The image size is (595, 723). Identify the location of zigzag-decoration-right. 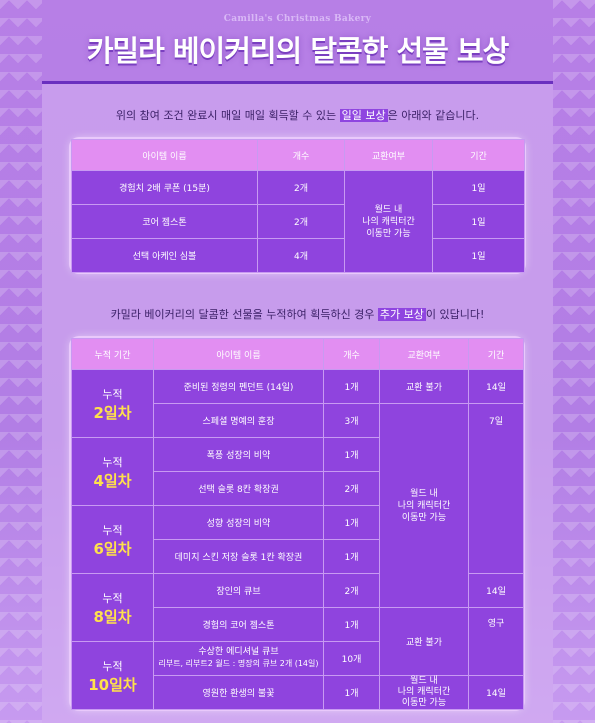
(574, 361).